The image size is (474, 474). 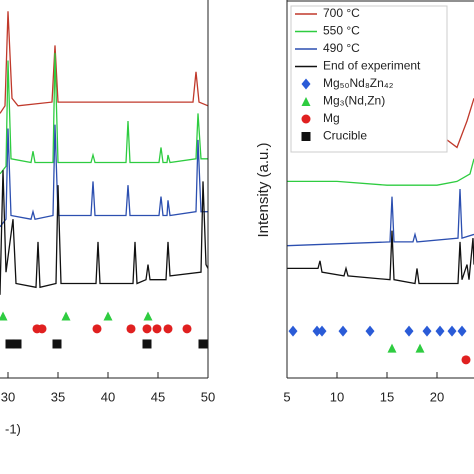 What do you see at coordinates (208, 396) in the screenshot?
I see `x-tick-label: 50` at bounding box center [208, 396].